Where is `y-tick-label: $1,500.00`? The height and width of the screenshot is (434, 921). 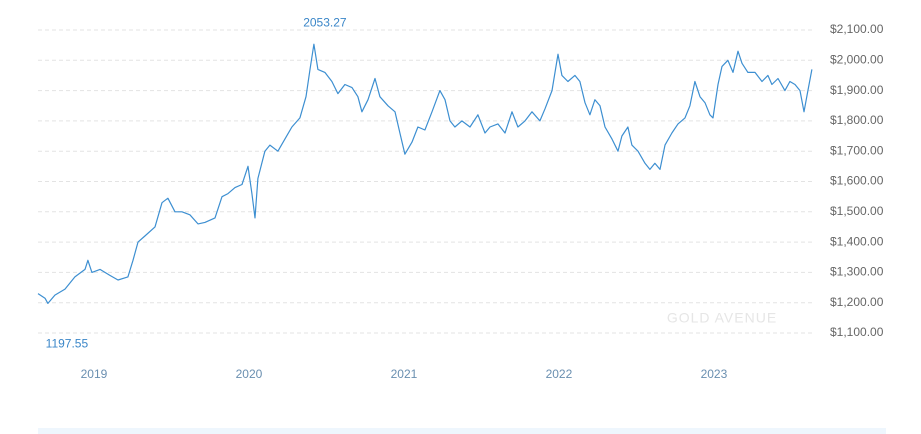
y-tick-label: $1,500.00 is located at coordinates (857, 211).